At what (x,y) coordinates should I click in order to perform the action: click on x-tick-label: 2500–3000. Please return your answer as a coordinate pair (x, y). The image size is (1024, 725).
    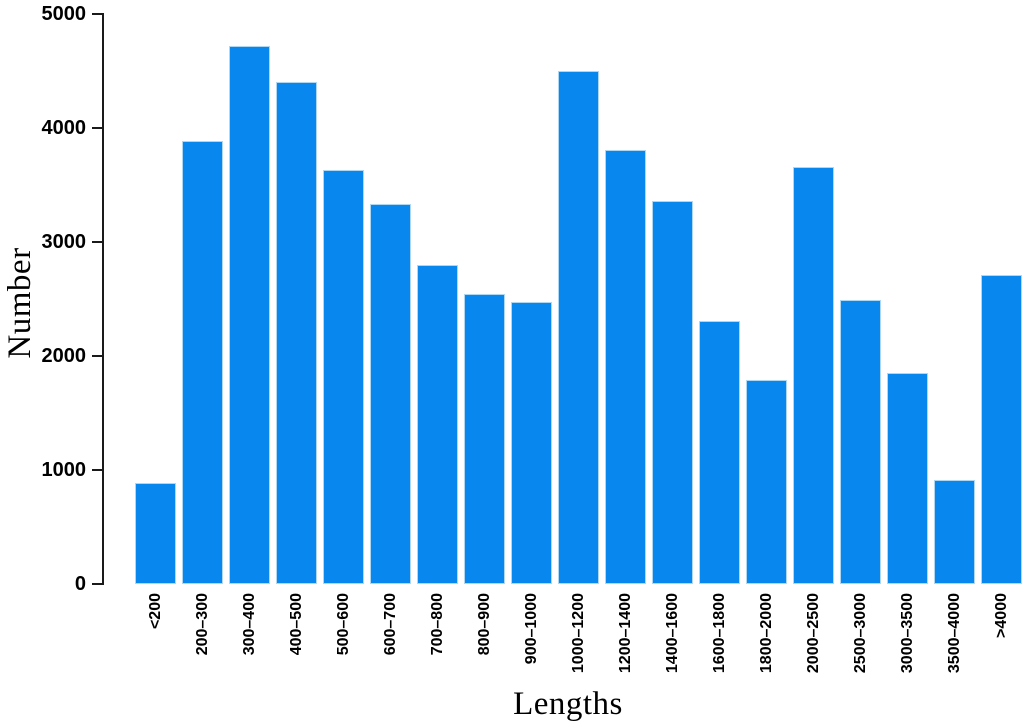
    Looking at the image, I should click on (860, 633).